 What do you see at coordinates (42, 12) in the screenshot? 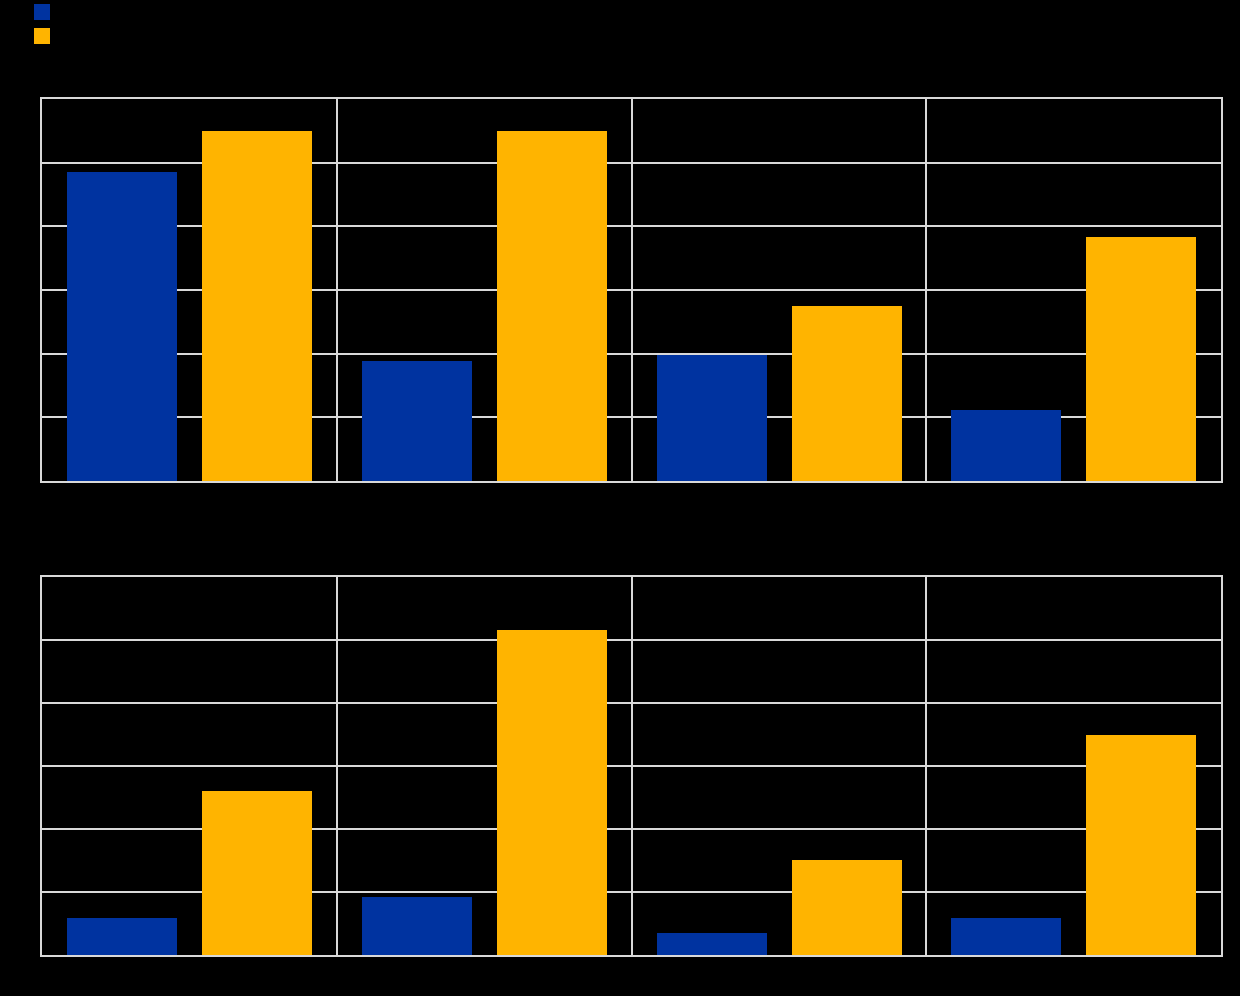
I see `legend-swatch-blue-icon` at bounding box center [42, 12].